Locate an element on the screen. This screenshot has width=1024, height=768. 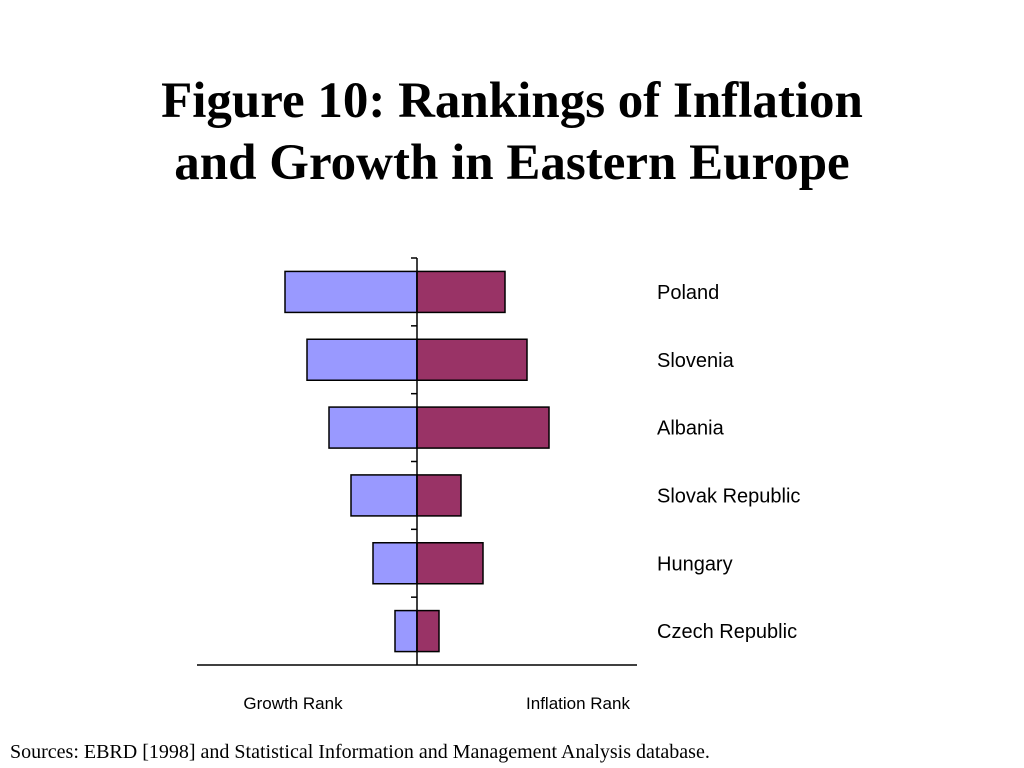
inflation-bar-slovak-republic is located at coordinates (439, 495).